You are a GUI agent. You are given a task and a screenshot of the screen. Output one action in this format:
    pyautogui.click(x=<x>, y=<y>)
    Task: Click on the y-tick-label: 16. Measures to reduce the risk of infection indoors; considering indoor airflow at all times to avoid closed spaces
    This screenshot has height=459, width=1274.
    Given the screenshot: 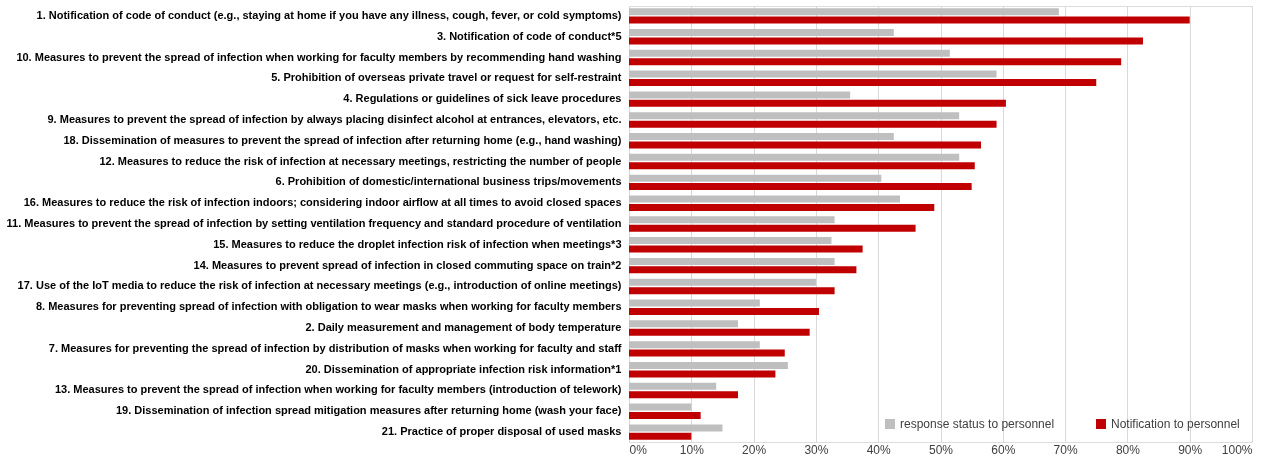 What is the action you would take?
    pyautogui.click(x=322, y=202)
    